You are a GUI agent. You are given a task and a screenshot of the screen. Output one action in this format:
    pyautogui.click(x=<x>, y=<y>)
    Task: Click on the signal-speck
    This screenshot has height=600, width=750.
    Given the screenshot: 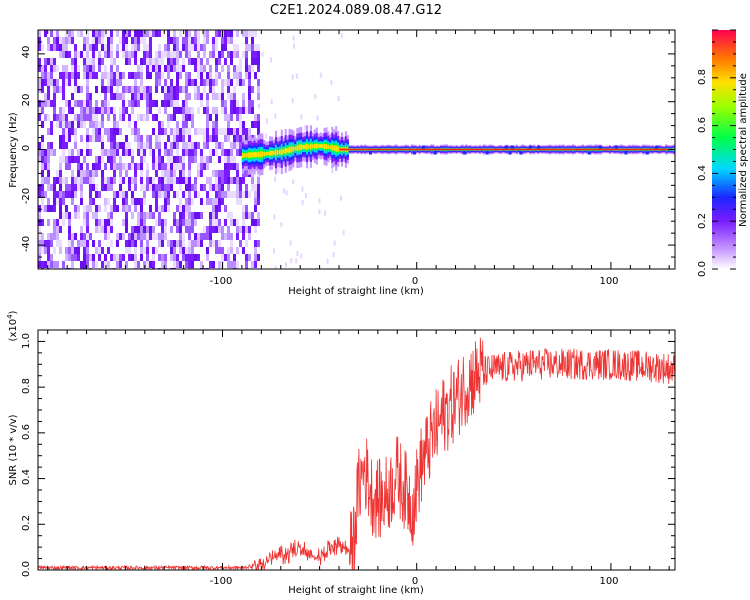 What is the action you would take?
    pyautogui.click(x=465, y=153)
    